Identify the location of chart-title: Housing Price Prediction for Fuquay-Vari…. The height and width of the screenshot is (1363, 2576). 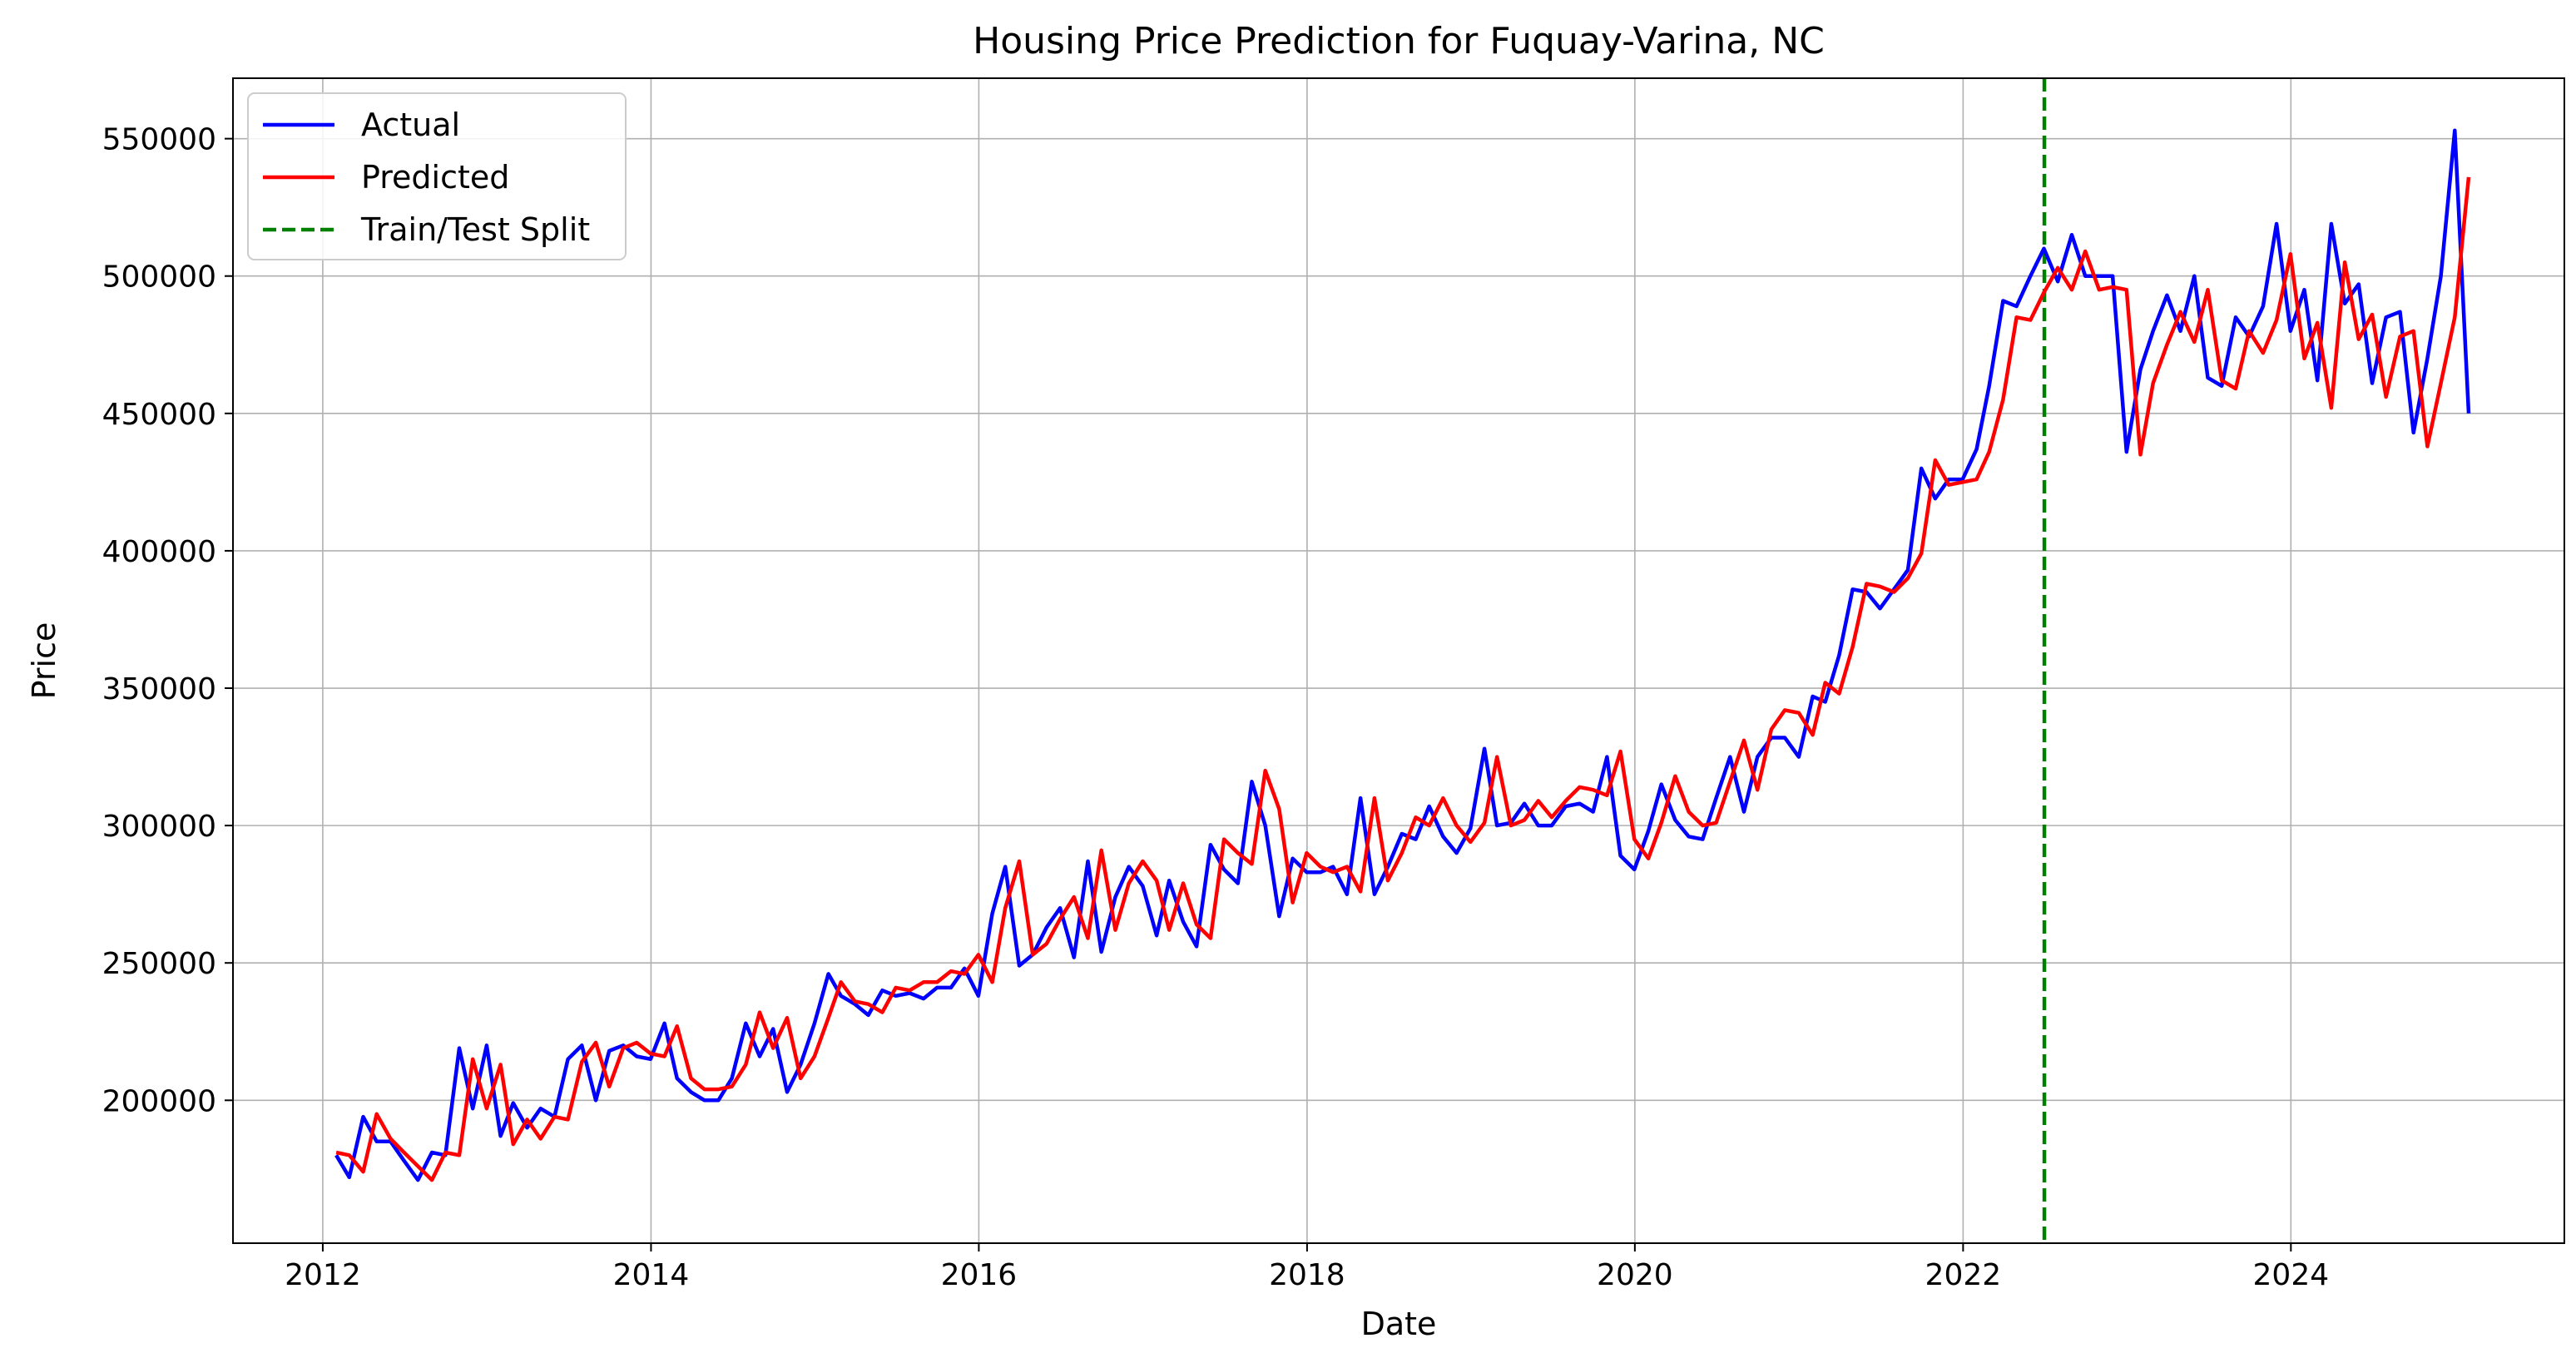
(1399, 41).